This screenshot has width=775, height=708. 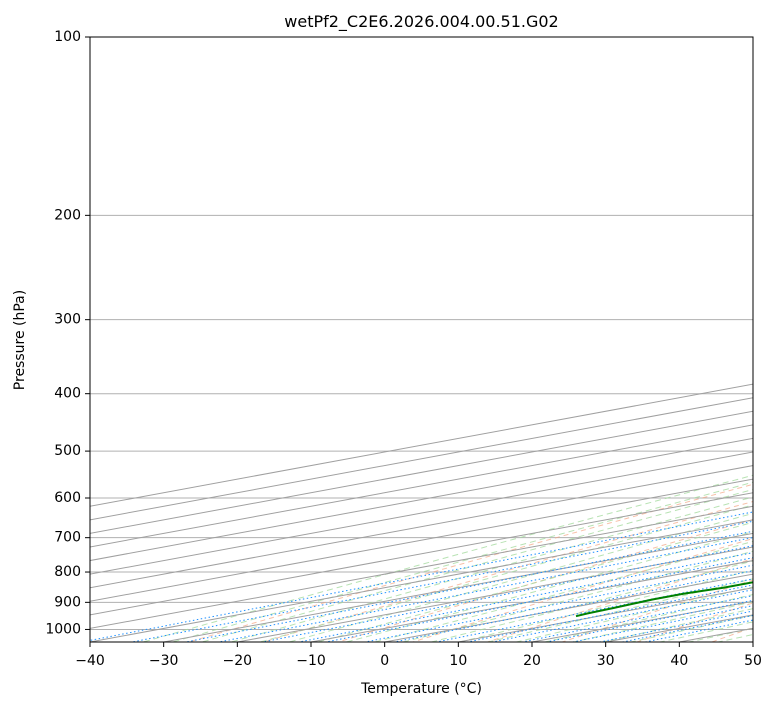 What do you see at coordinates (20, 340) in the screenshot?
I see `y-axis-title: Pressure (hPa)` at bounding box center [20, 340].